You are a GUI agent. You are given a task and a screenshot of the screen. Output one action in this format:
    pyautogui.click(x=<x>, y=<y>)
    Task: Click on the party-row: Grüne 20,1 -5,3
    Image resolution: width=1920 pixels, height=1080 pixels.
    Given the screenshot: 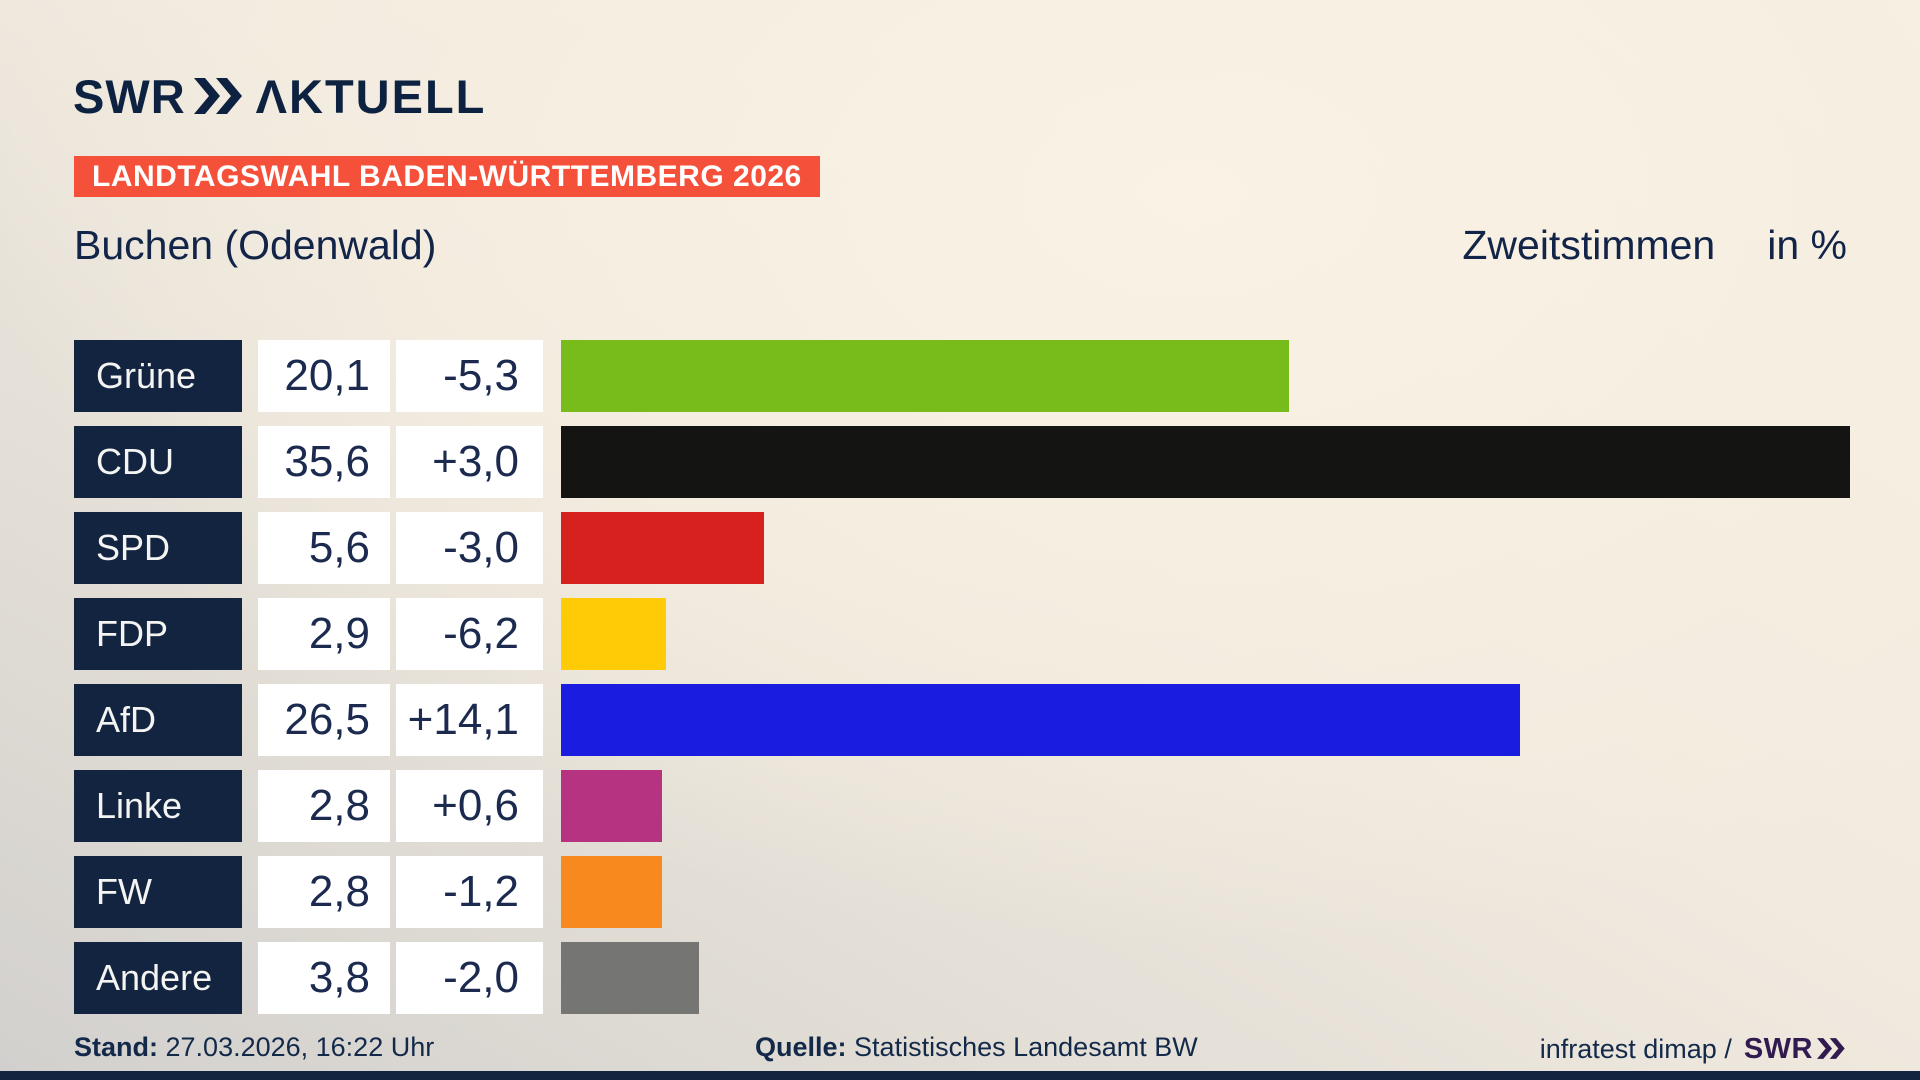 What is the action you would take?
    pyautogui.click(x=962, y=376)
    